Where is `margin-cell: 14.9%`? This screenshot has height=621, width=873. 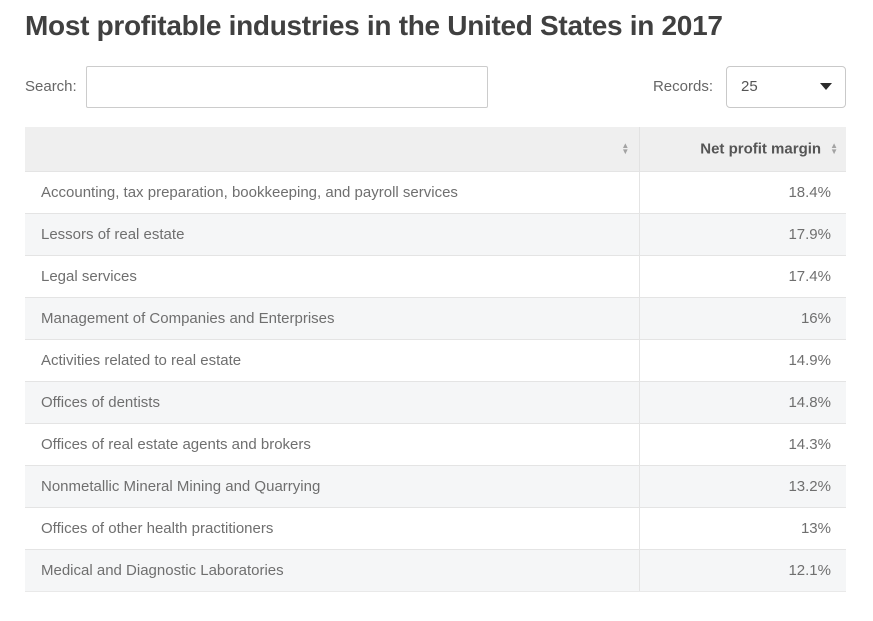 margin-cell: 14.9% is located at coordinates (742, 360).